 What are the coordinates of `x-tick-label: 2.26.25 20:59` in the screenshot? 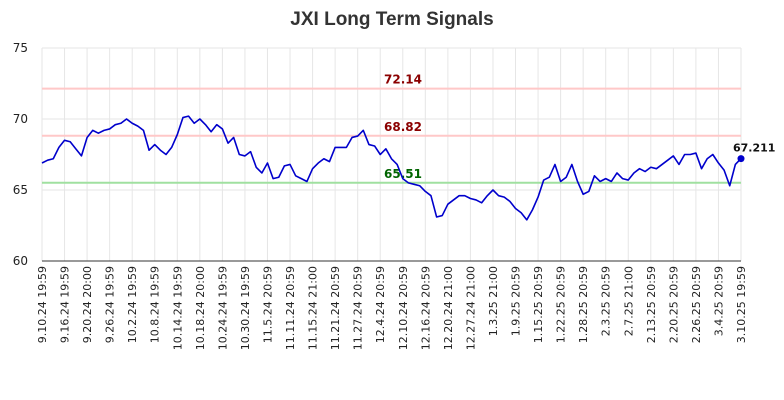 It's located at (696, 304).